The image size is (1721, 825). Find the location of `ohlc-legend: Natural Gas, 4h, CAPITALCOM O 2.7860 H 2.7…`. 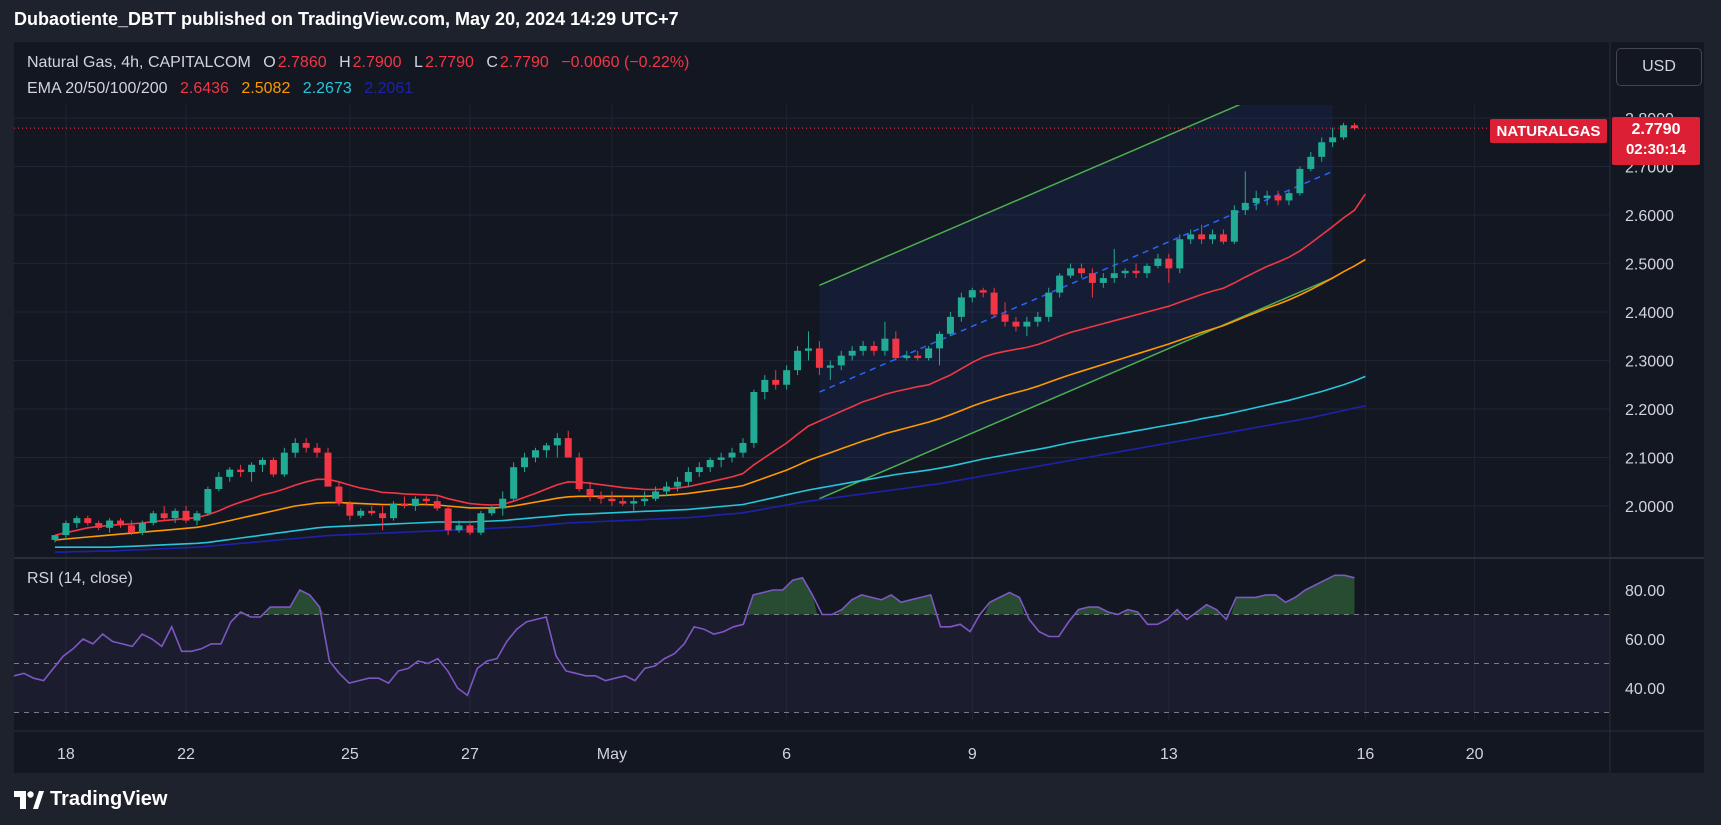

ohlc-legend: Natural Gas, 4h, CAPITALCOM O 2.7860 H 2.7… is located at coordinates (359, 63).